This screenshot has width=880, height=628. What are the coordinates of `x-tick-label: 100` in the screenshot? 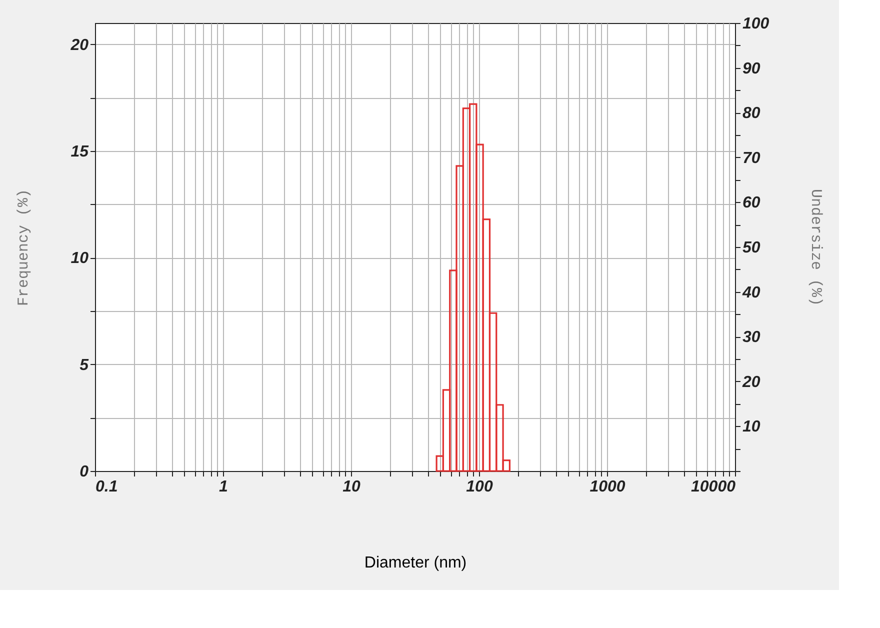 It's located at (479, 487).